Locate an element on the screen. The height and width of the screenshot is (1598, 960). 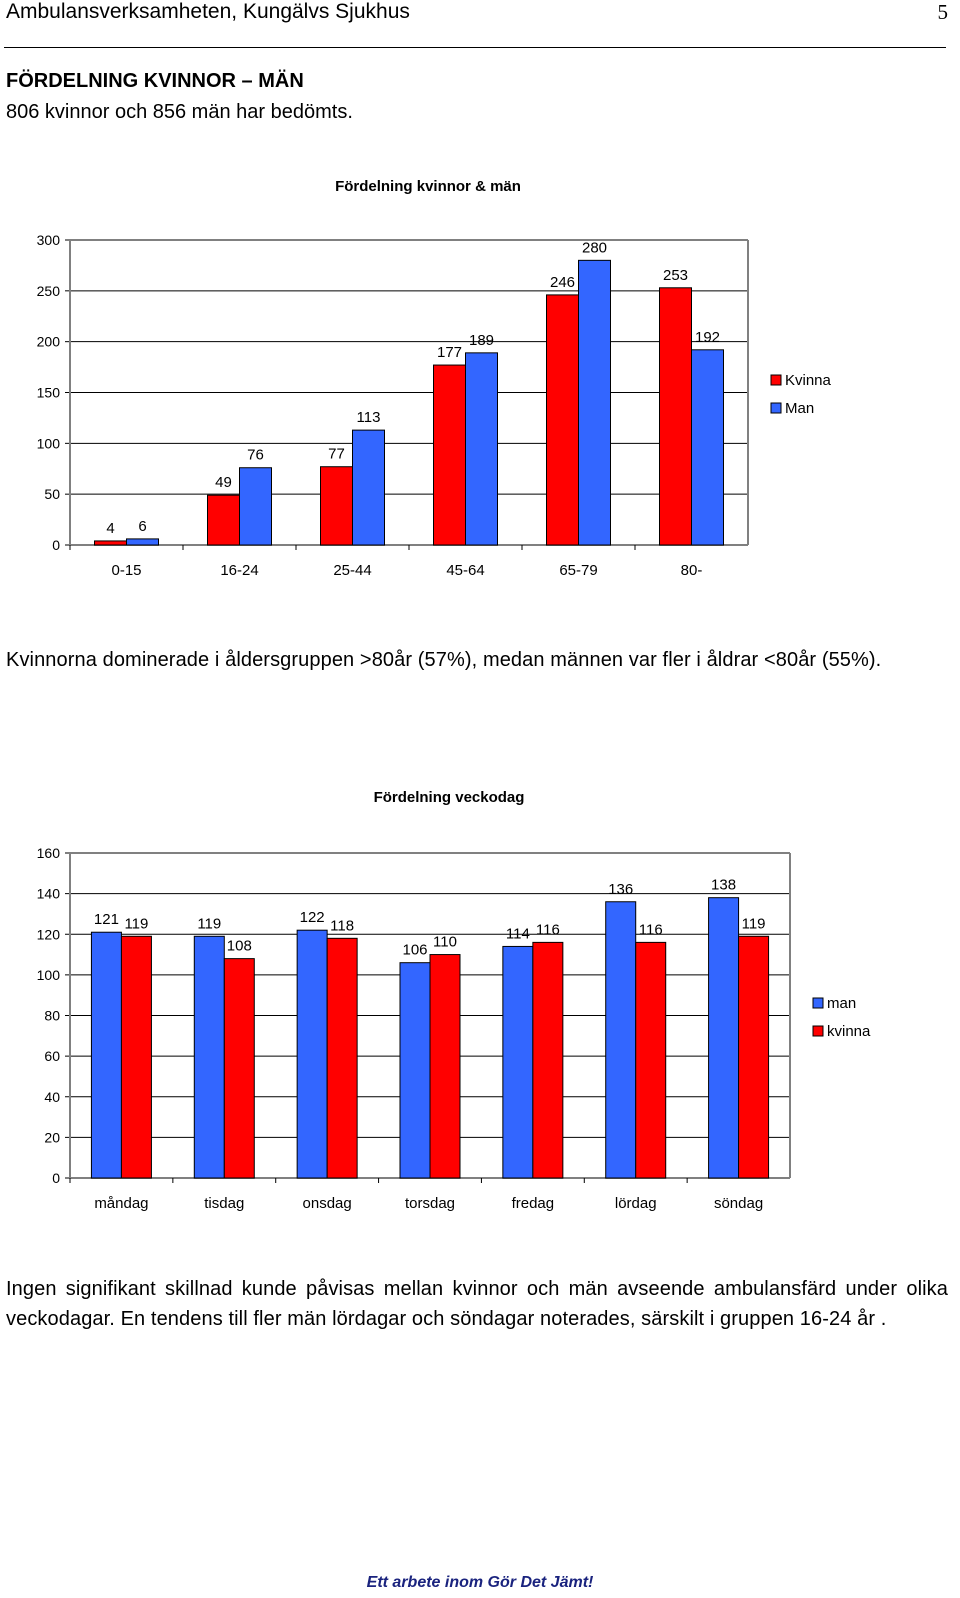
y-tick-label: 150 is located at coordinates (49, 393).